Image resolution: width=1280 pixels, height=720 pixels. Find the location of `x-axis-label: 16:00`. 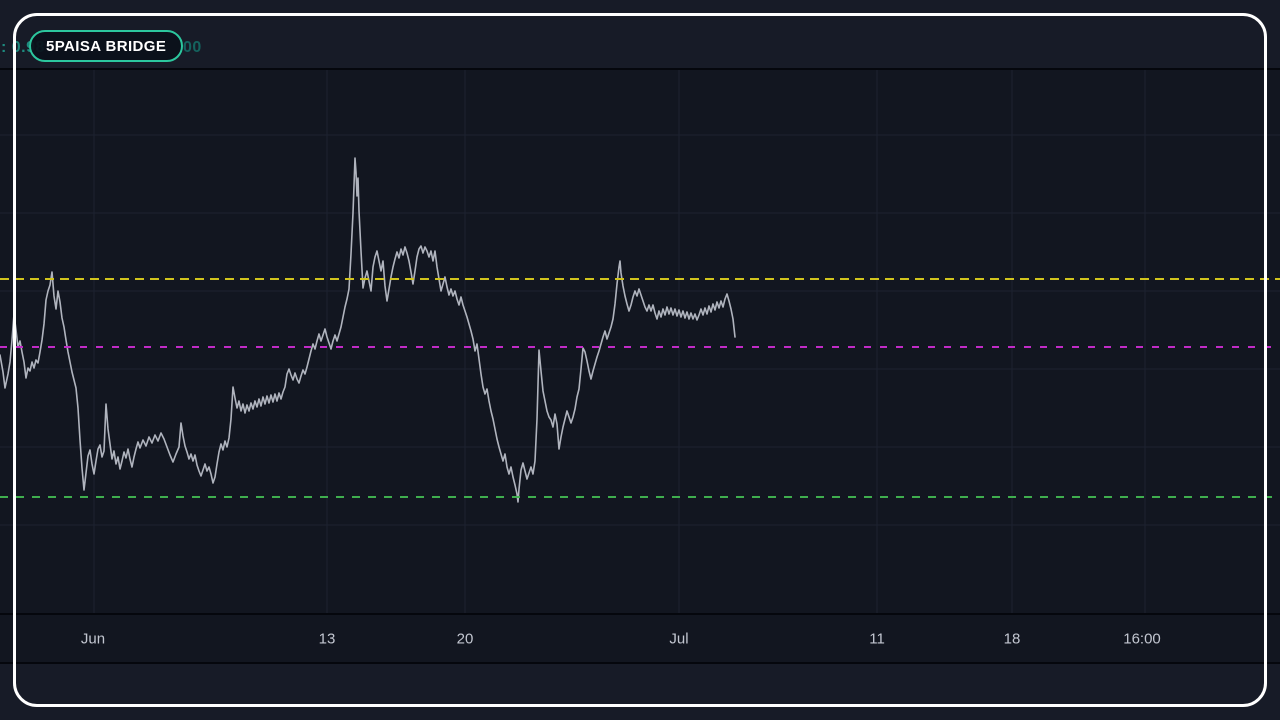

x-axis-label: 16:00 is located at coordinates (1142, 638).